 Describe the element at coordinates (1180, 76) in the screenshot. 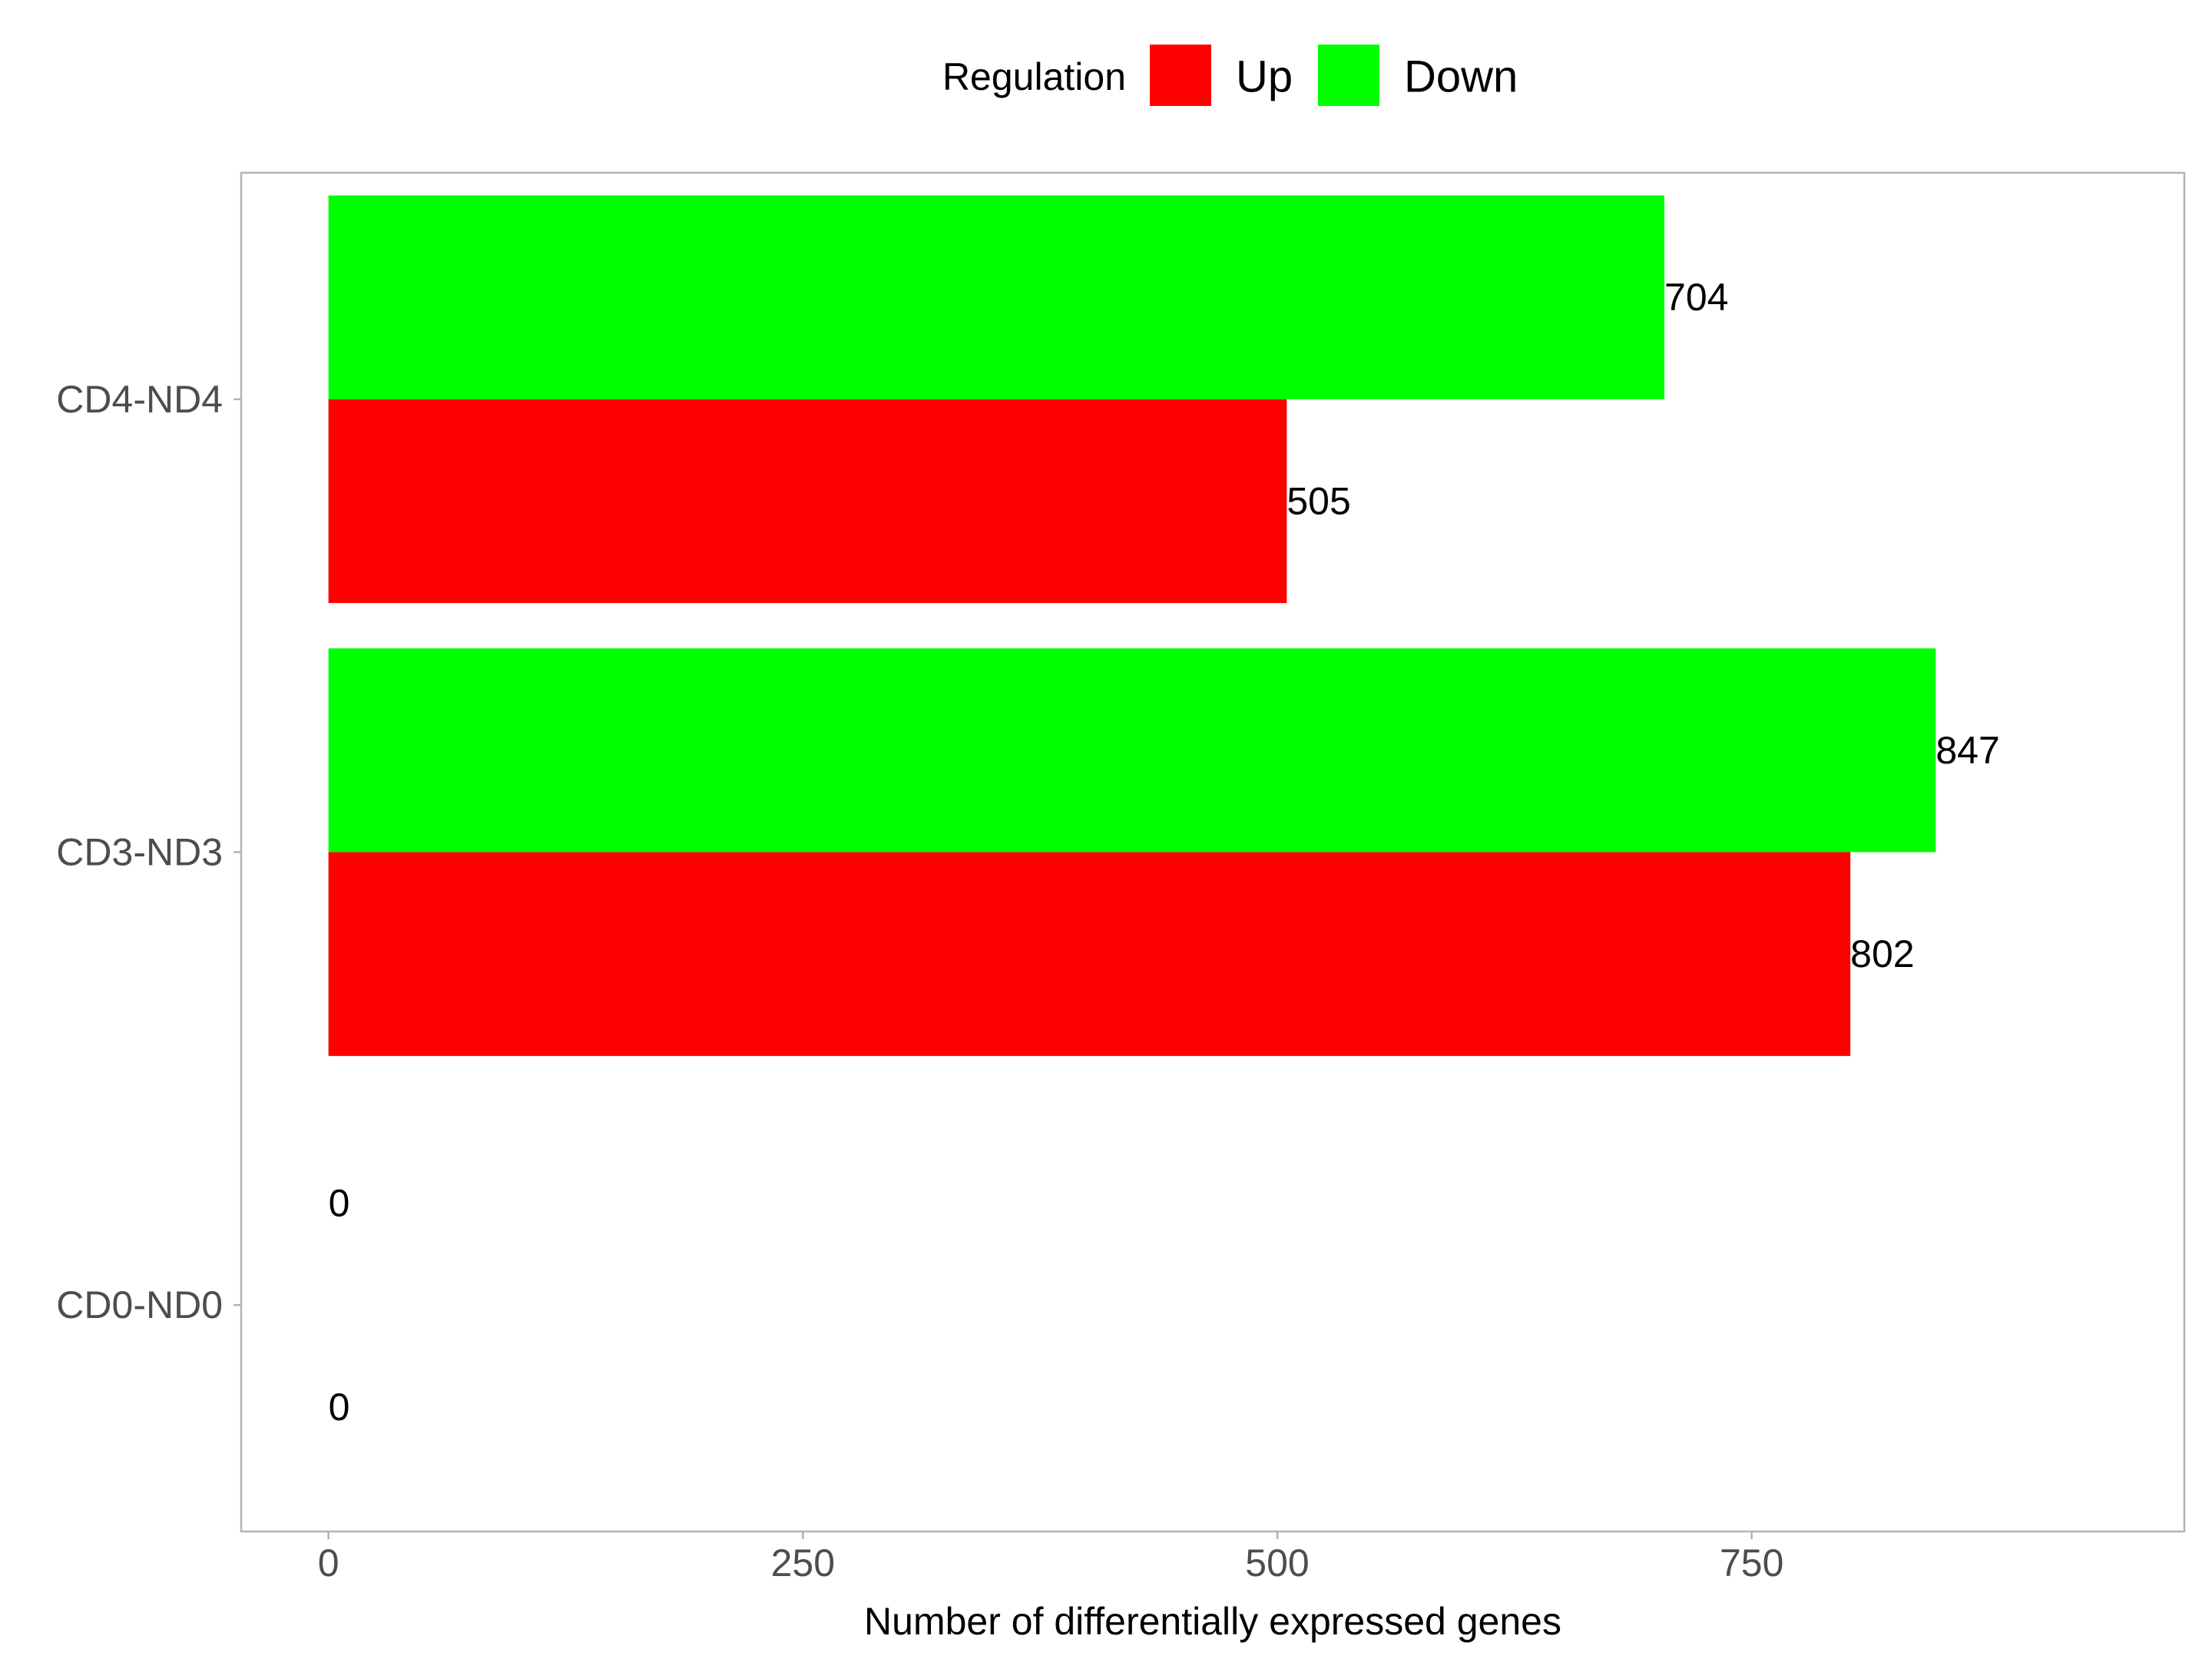

I see `legend-key-up` at that location.